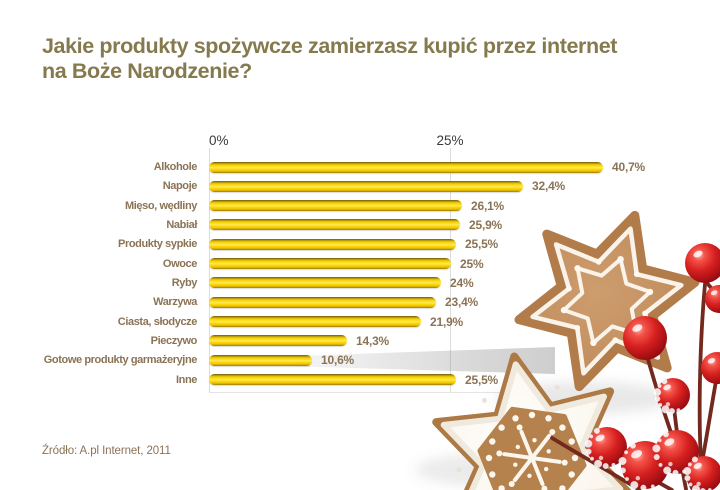 This screenshot has width=720, height=490. Describe the element at coordinates (180, 186) in the screenshot. I see `category-label: Napoje` at that location.